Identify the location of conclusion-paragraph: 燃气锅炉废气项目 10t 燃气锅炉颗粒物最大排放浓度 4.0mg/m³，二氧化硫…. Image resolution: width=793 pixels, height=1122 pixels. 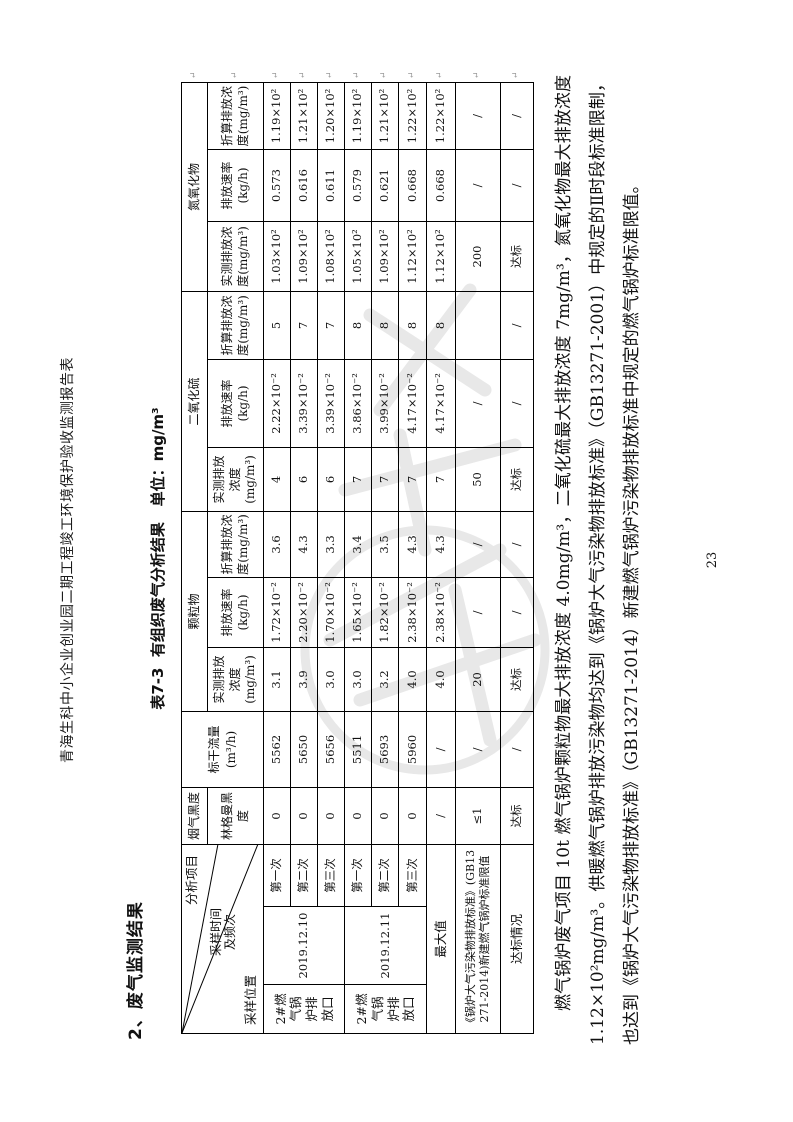
(598, 560).